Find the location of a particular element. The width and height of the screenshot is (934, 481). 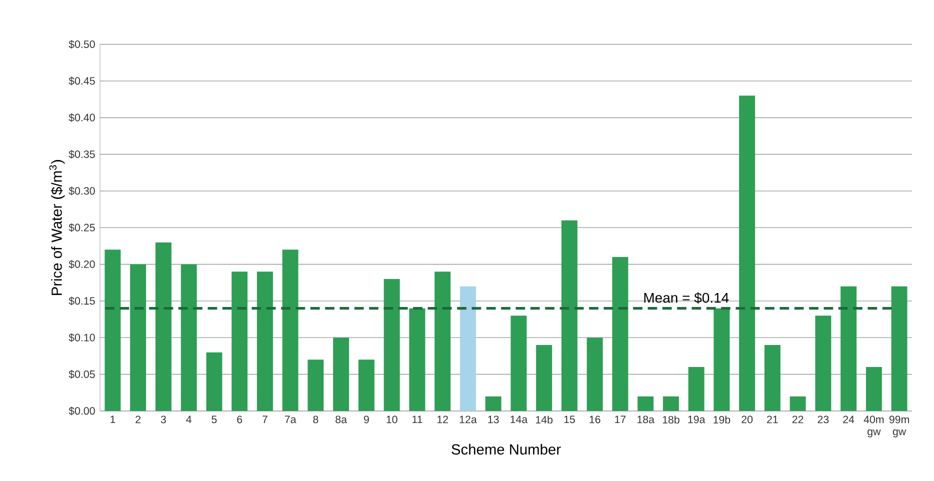

y-tick-label: $0.40 is located at coordinates (81, 117).